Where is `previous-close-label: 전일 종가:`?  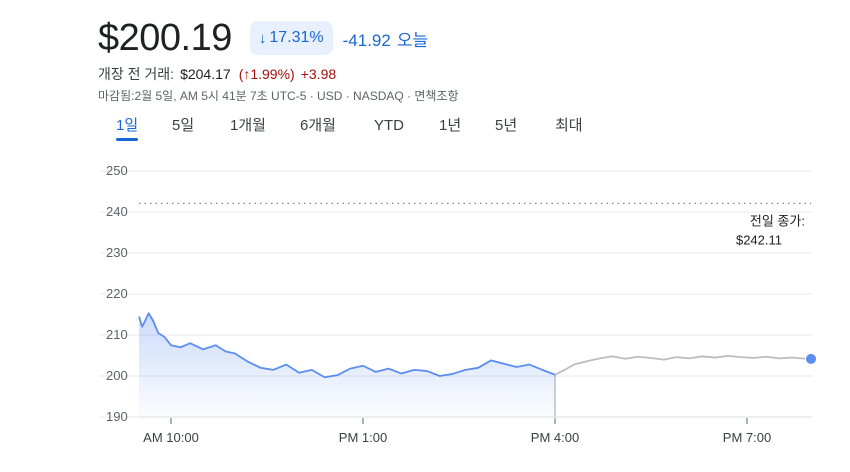
previous-close-label: 전일 종가: is located at coordinates (777, 220).